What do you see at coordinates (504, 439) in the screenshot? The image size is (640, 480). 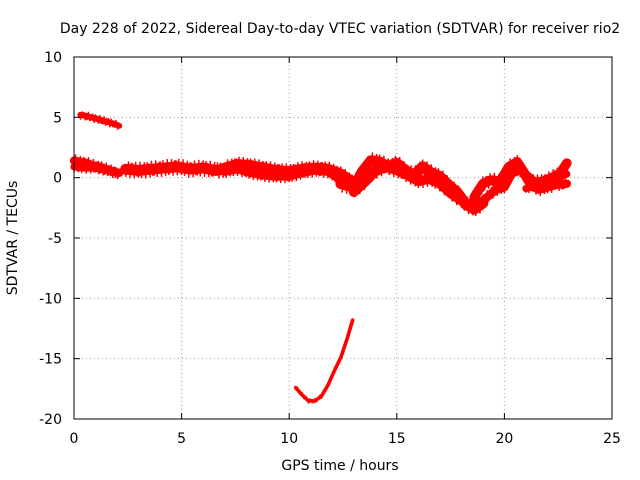 I see `x-tick-label: 20` at bounding box center [504, 439].